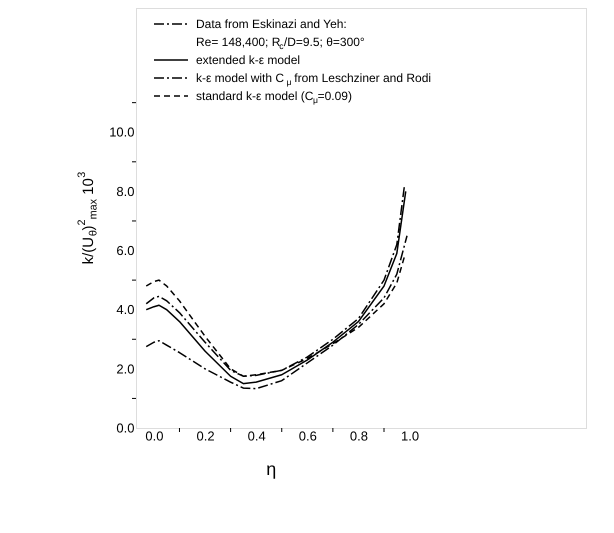 The image size is (614, 533). Describe the element at coordinates (154, 436) in the screenshot. I see `x-tick-label: 0.0` at that location.